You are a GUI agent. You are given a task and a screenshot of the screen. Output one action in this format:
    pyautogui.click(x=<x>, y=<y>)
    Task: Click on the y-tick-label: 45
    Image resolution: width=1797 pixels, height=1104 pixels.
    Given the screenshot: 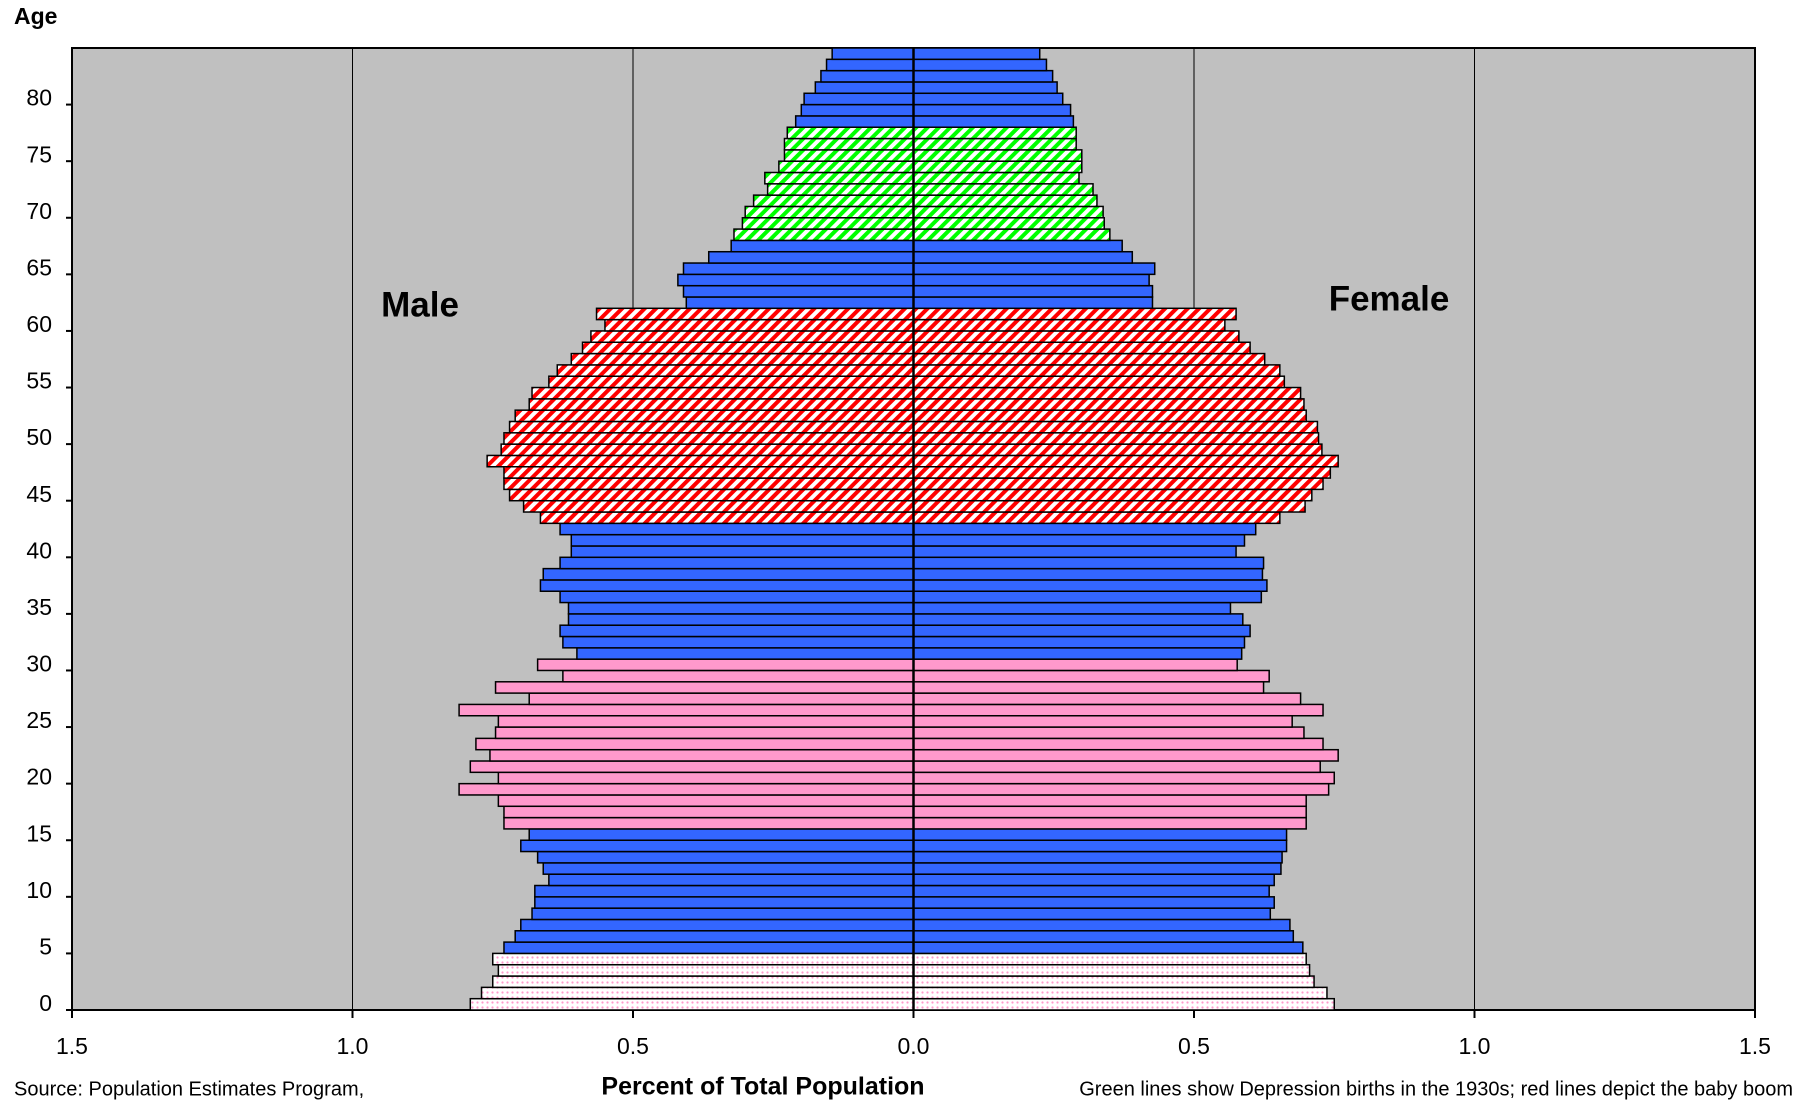 What is the action you would take?
    pyautogui.click(x=39, y=494)
    